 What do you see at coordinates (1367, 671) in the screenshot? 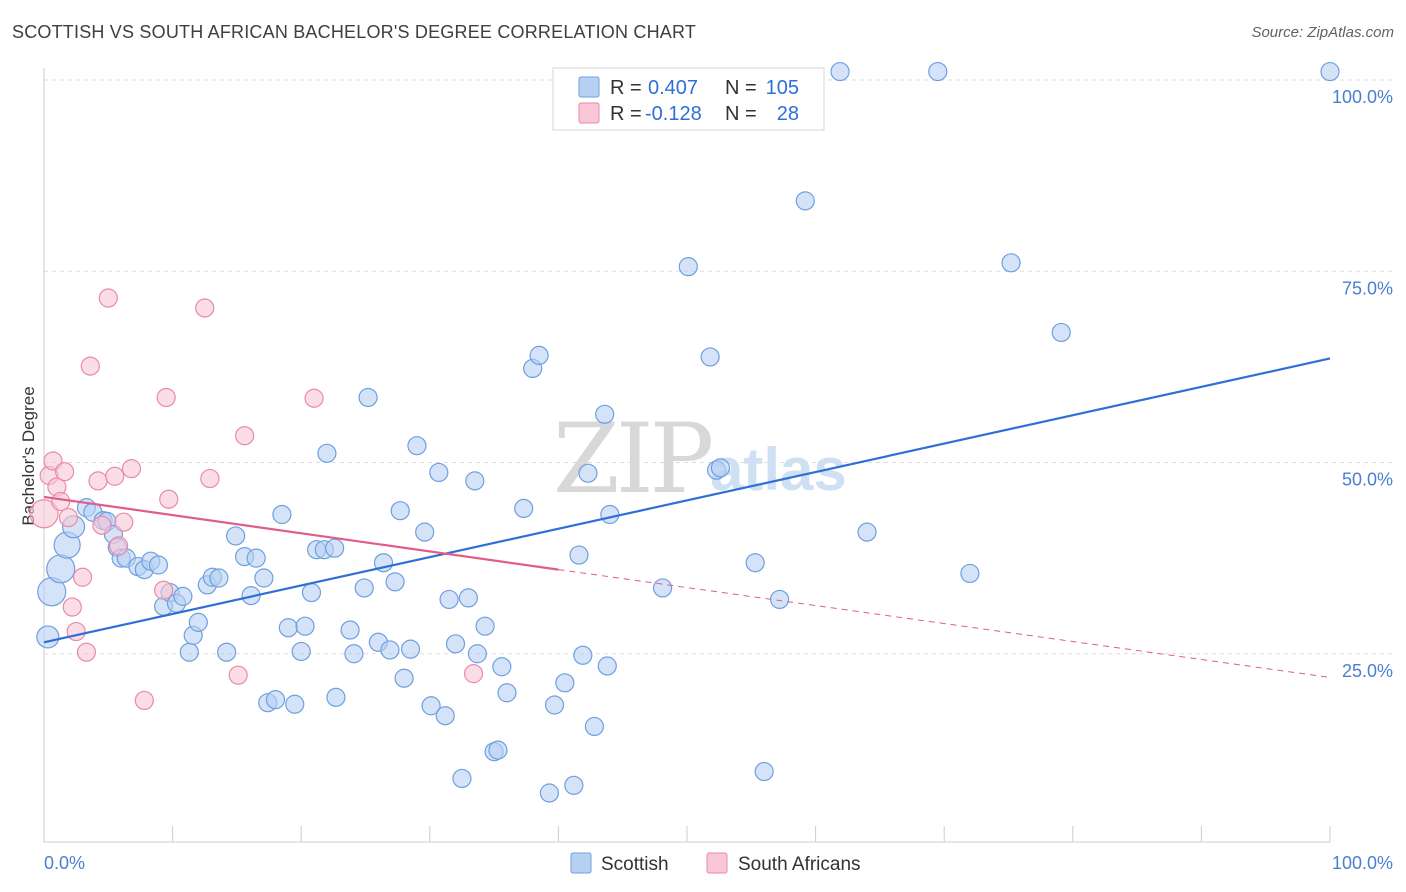
I see `y-tick-label-25: 25.0%` at bounding box center [1367, 671].